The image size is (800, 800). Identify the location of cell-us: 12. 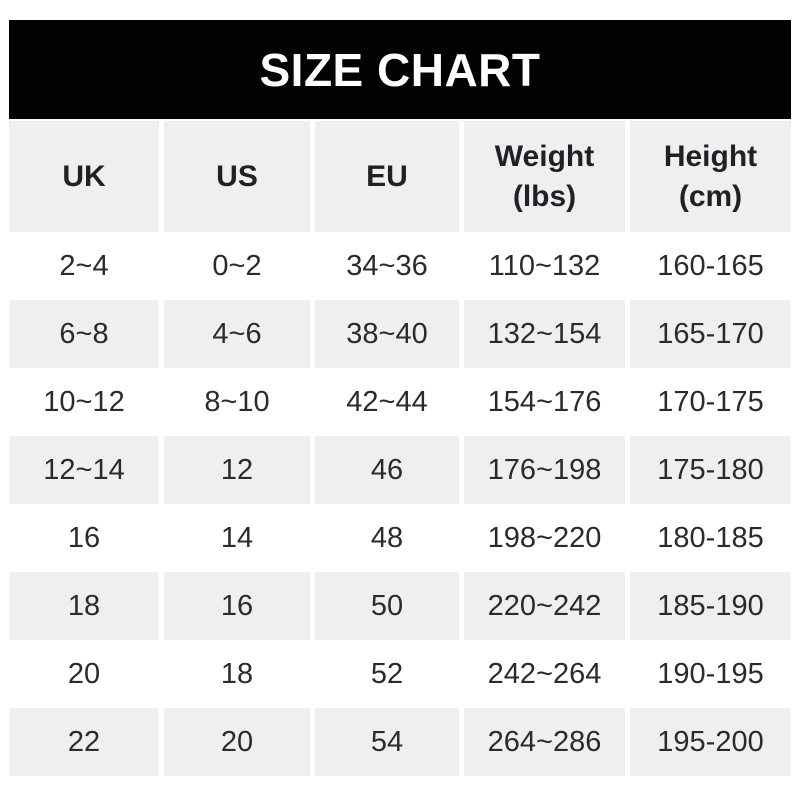
(237, 470).